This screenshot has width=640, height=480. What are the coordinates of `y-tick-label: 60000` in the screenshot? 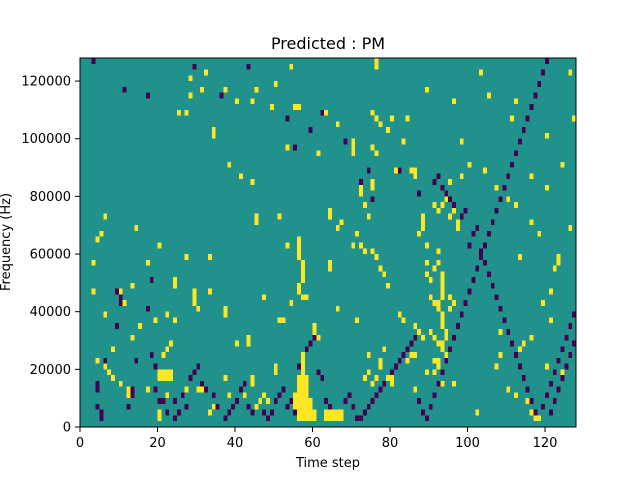 It's located at (50, 255).